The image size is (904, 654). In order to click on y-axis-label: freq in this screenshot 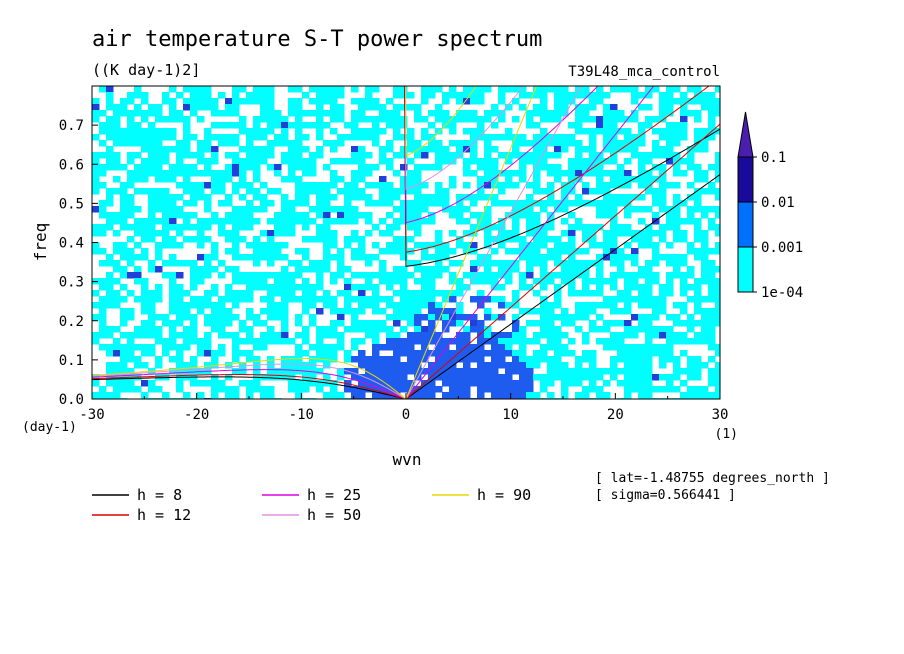, I will do `click(40, 242)`.